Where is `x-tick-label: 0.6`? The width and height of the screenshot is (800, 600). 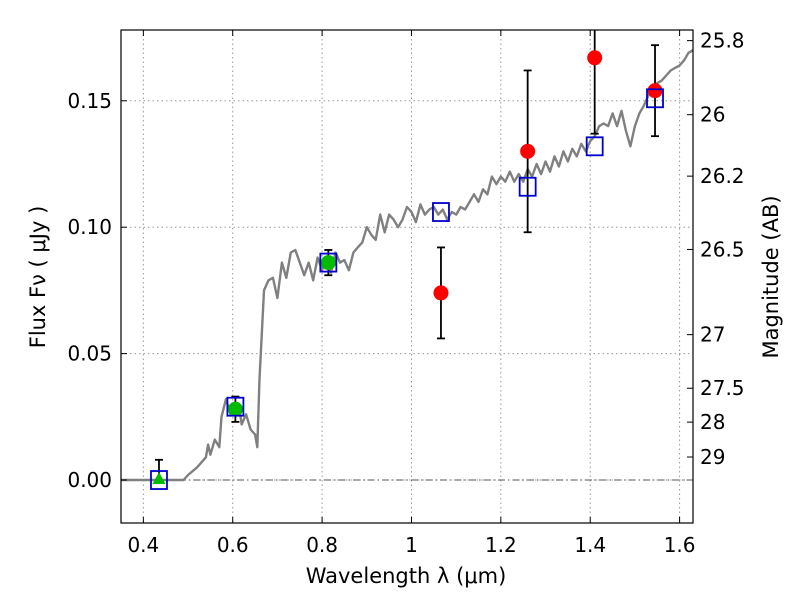 x-tick-label: 0.6 is located at coordinates (233, 545).